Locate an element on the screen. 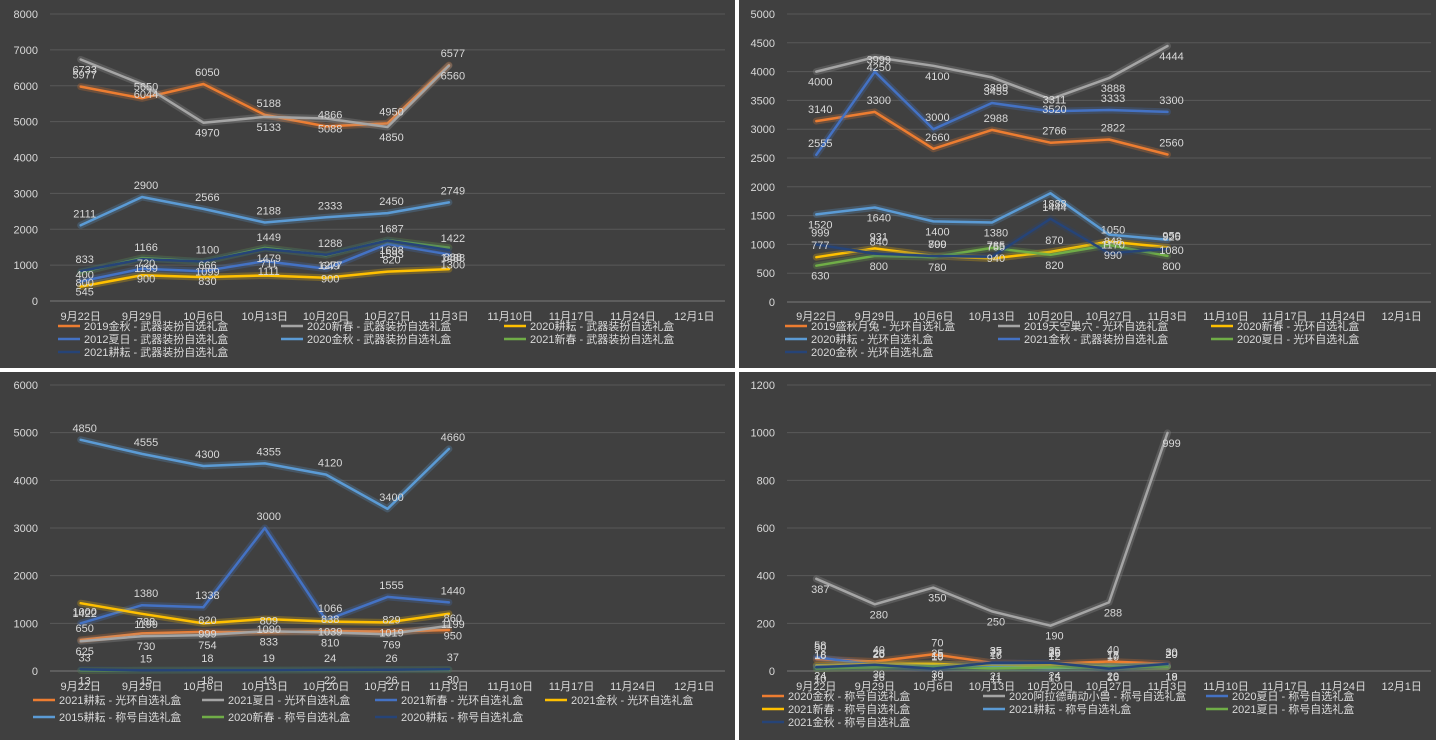 This screenshot has width=1436, height=740. data-label: 5188 is located at coordinates (269, 104).